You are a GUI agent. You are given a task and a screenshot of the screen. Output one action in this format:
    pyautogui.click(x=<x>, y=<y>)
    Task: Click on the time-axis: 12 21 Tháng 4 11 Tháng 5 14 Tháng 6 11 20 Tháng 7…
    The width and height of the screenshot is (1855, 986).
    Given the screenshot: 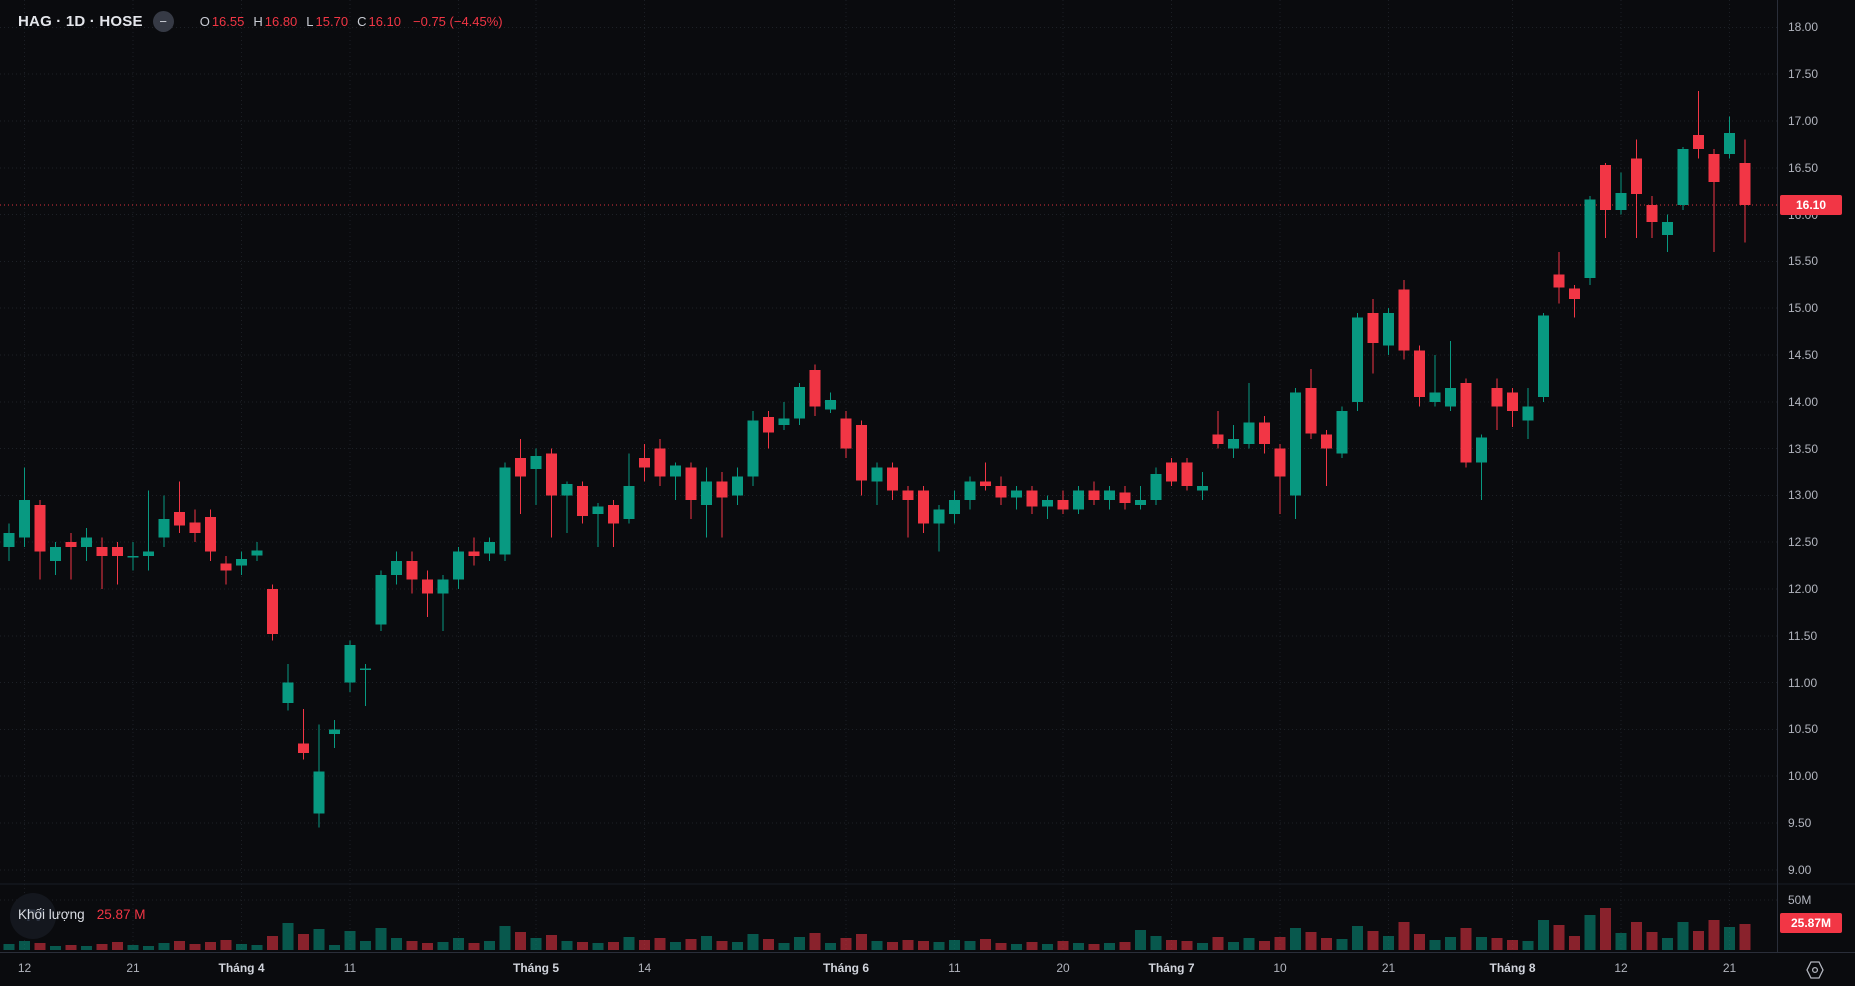 What is the action you would take?
    pyautogui.click(x=927, y=969)
    